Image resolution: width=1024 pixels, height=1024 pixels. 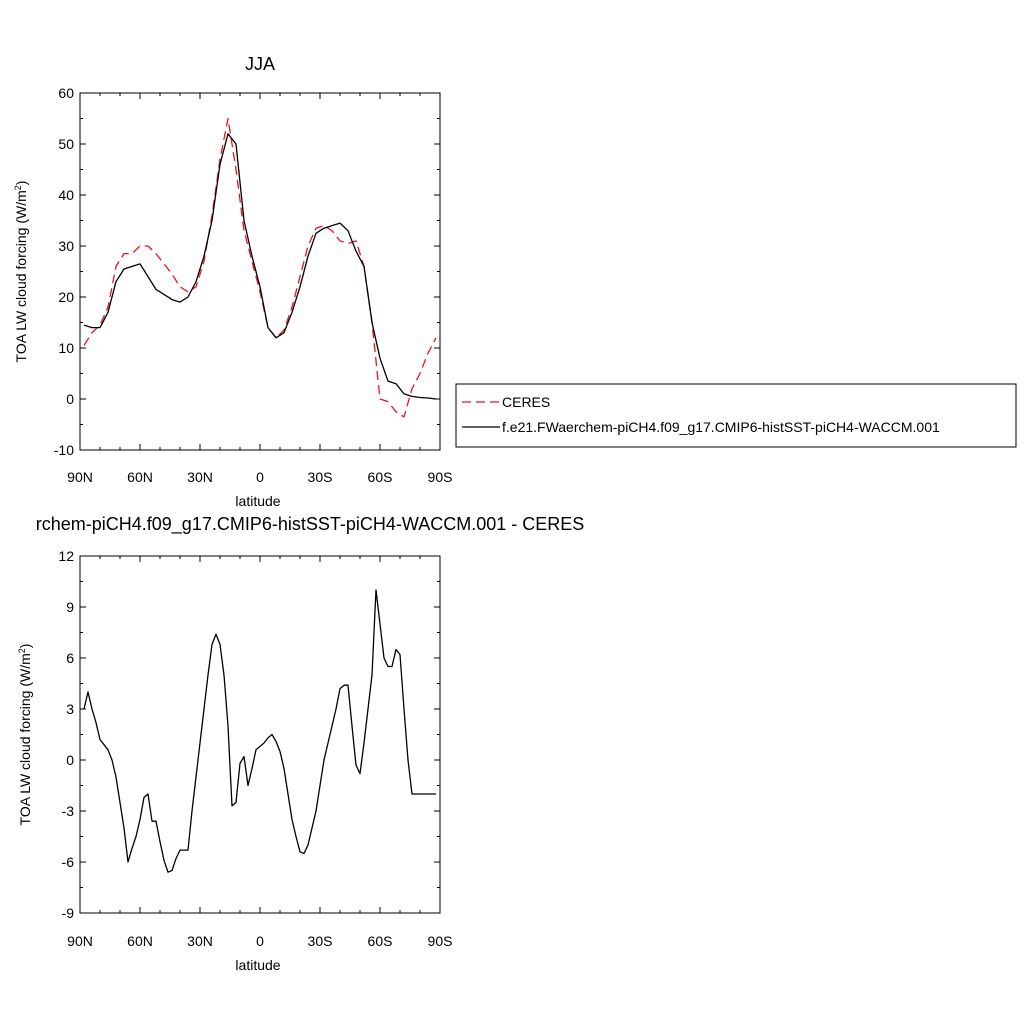 I want to click on series-line-difference, so click(x=259, y=731).